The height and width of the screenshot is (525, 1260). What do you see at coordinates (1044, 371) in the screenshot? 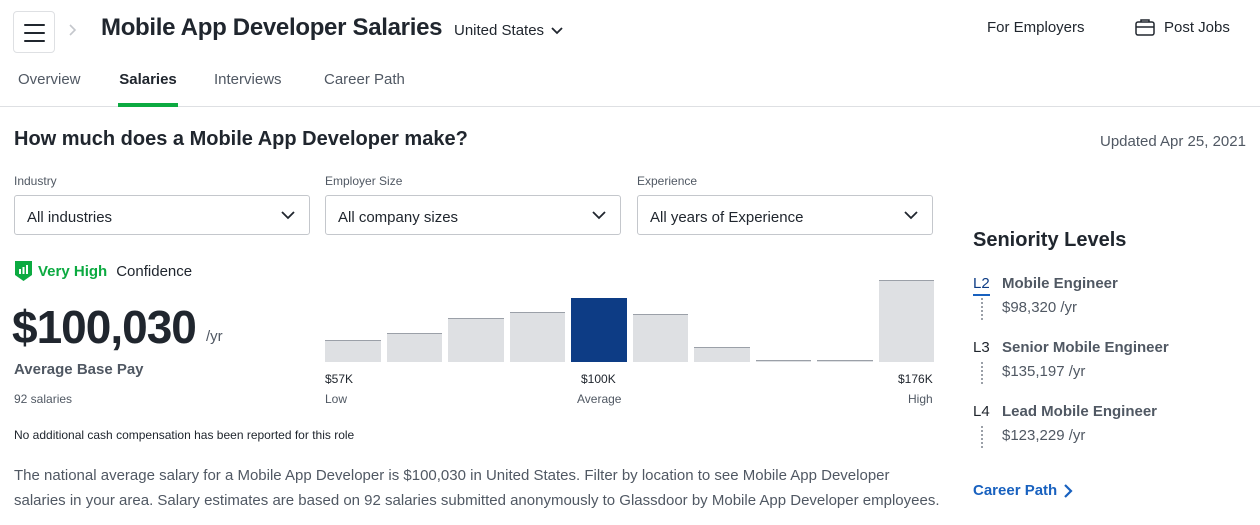
I see `level-pay: $135,197 /yr` at bounding box center [1044, 371].